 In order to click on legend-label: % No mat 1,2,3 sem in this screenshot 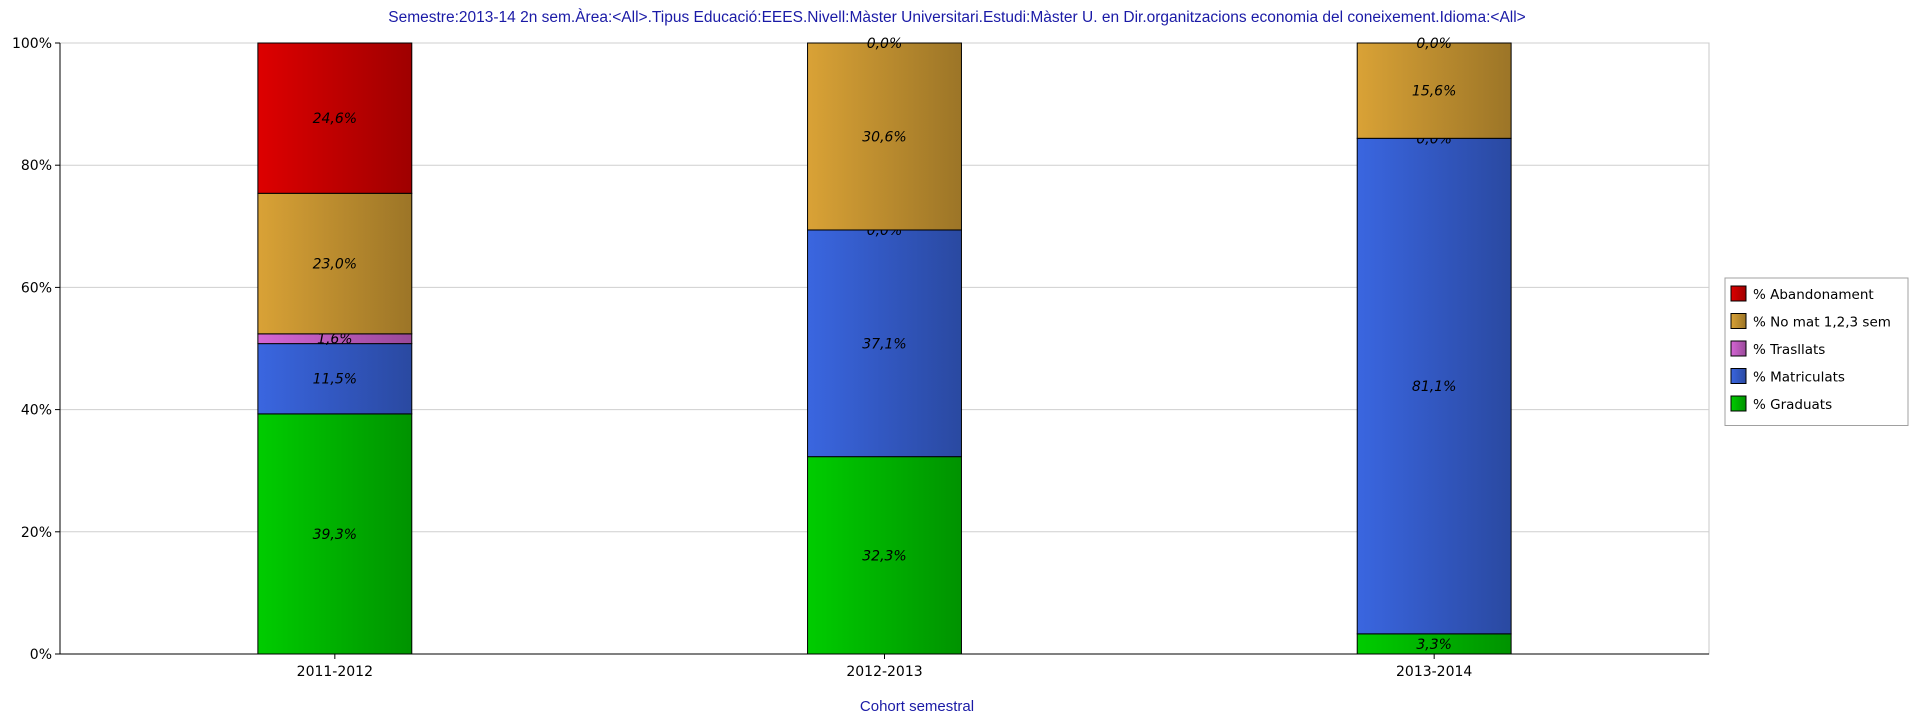, I will do `click(1822, 323)`.